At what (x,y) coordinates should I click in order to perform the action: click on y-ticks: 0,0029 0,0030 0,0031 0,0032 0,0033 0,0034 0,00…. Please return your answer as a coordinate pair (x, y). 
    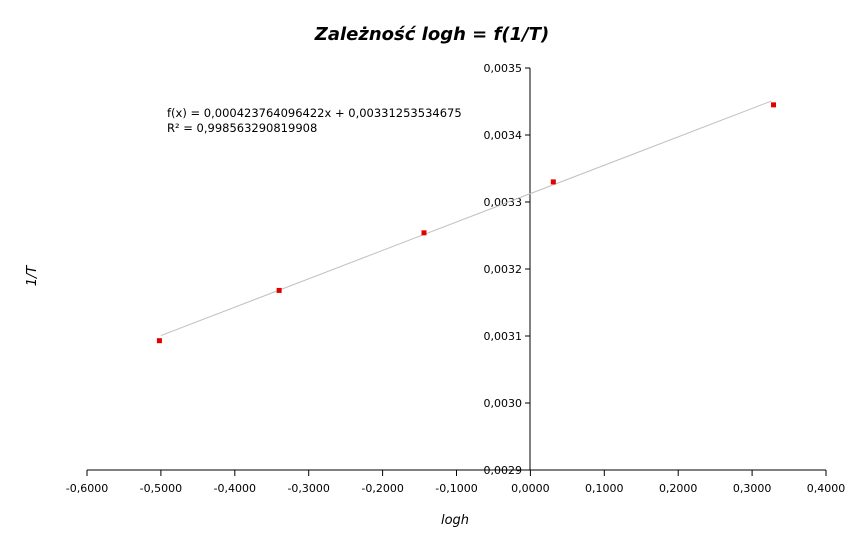
    Looking at the image, I should click on (507, 269).